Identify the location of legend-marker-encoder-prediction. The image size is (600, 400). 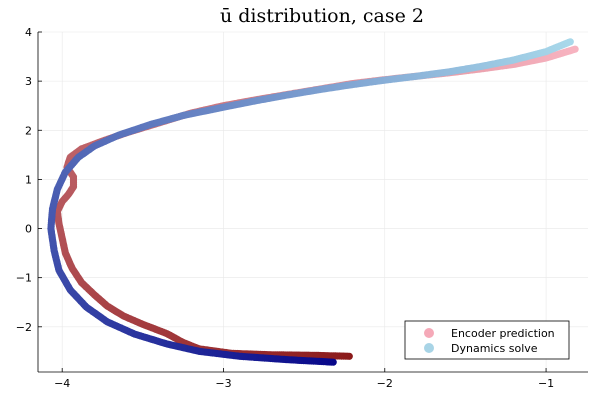
(429, 333).